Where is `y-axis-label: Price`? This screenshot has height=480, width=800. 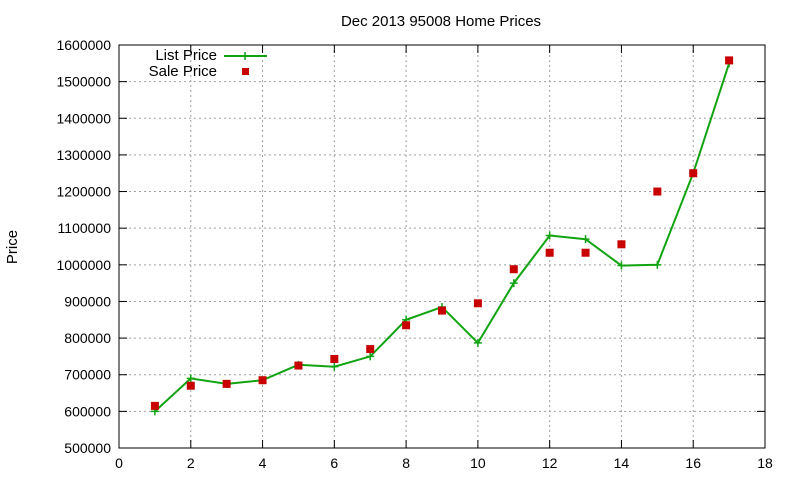
y-axis-label: Price is located at coordinates (12, 247).